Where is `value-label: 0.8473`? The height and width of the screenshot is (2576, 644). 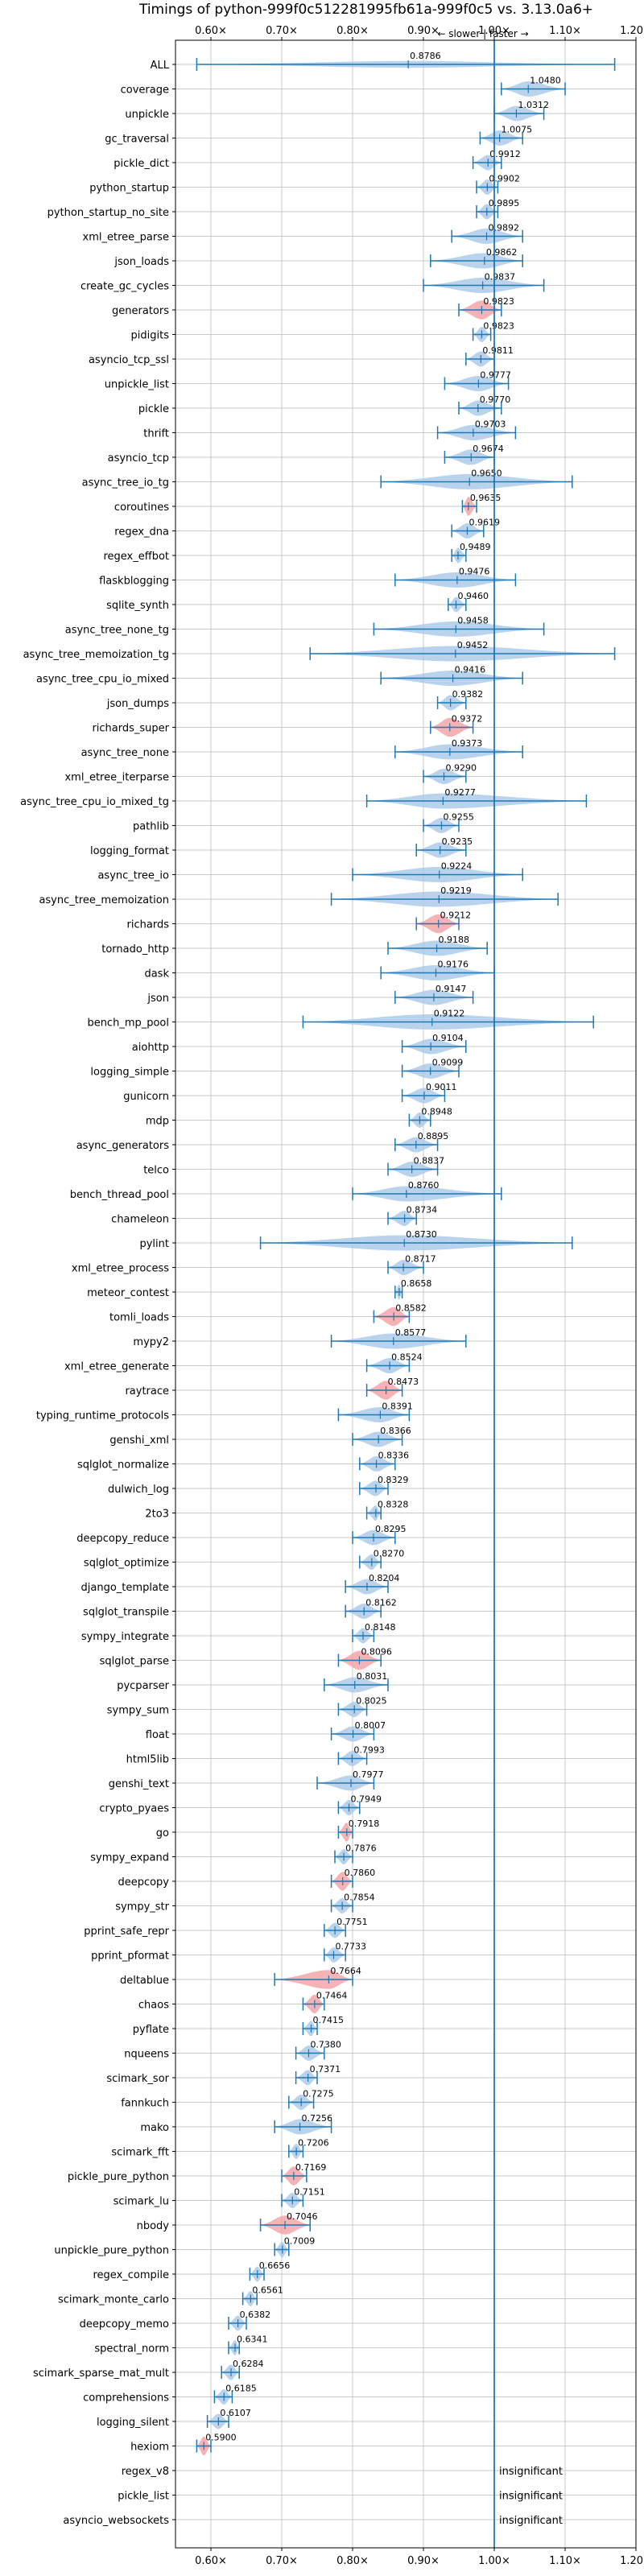
value-label: 0.8473 is located at coordinates (403, 1382).